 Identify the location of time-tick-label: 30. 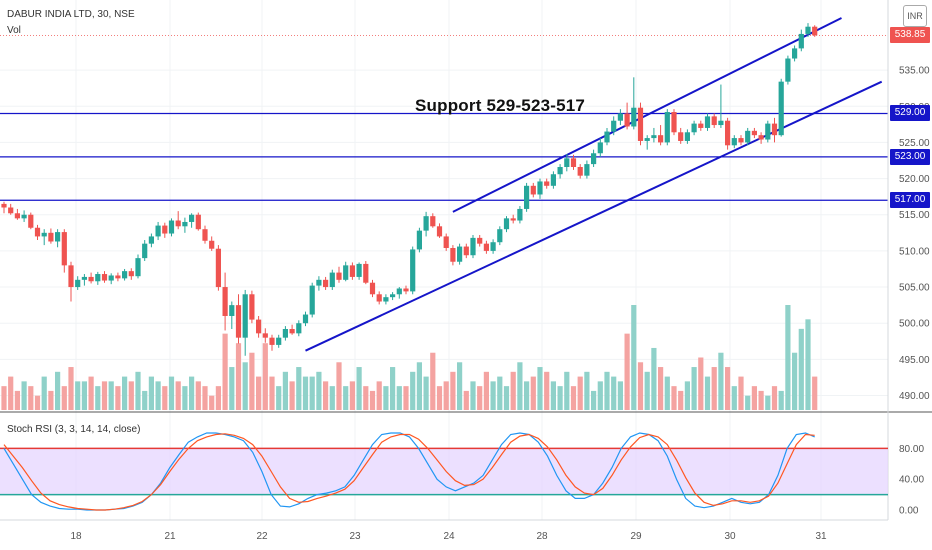
(730, 536).